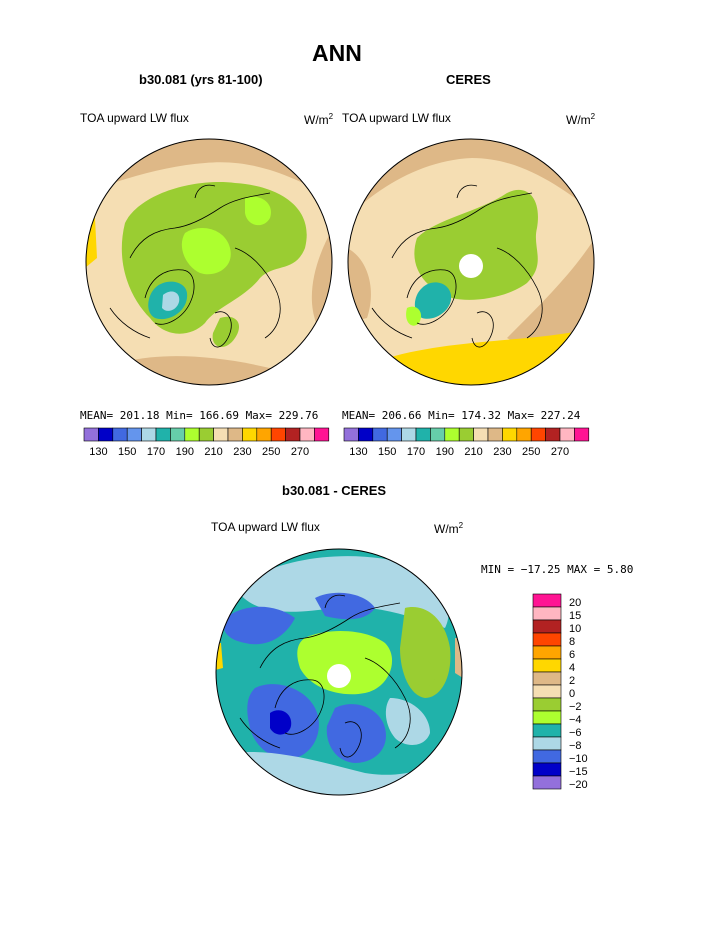 The height and width of the screenshot is (935, 723). Describe the element at coordinates (425, 672) in the screenshot. I see `diff-field-green-patch` at that location.